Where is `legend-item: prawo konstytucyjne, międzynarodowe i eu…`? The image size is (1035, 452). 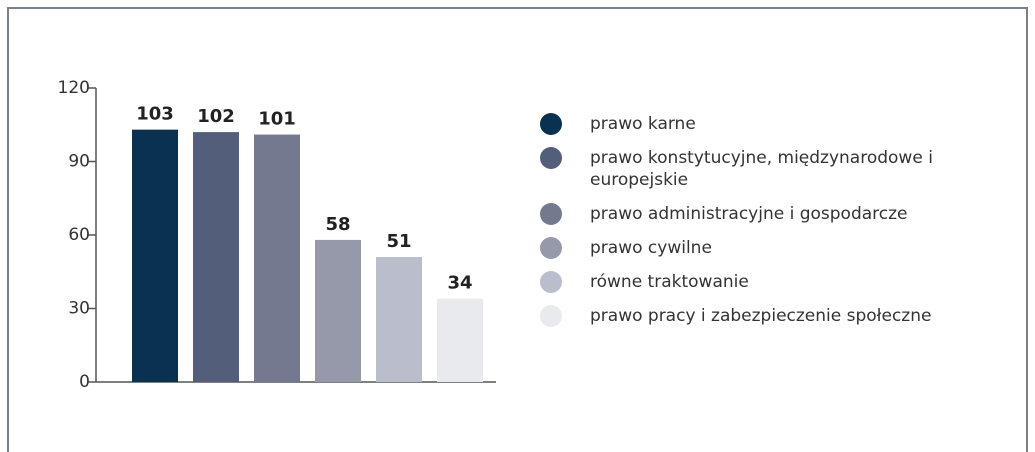
legend-item: prawo konstytucyjne, międzynarodowe i eu… is located at coordinates (775, 169).